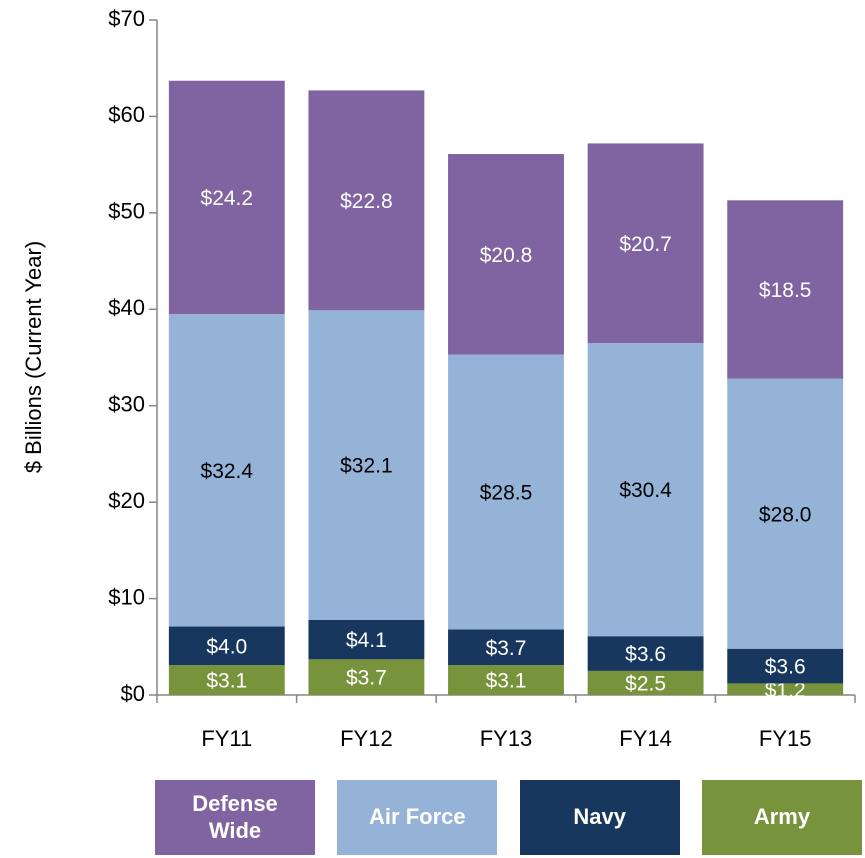  I want to click on legend-item: Army, so click(781, 817).